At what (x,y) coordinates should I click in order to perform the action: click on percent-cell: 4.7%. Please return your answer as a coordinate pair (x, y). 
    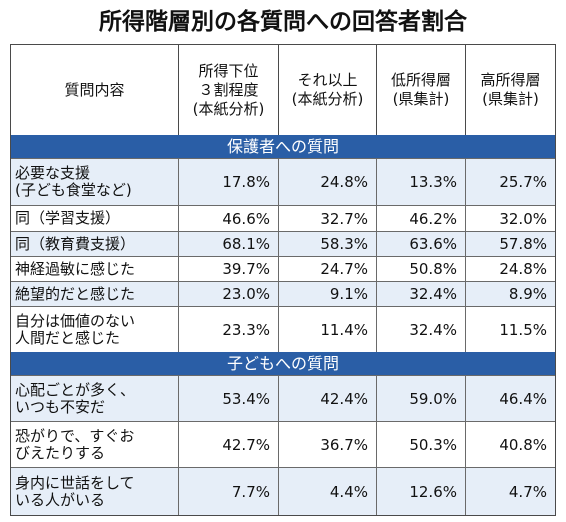
    Looking at the image, I should click on (527, 491).